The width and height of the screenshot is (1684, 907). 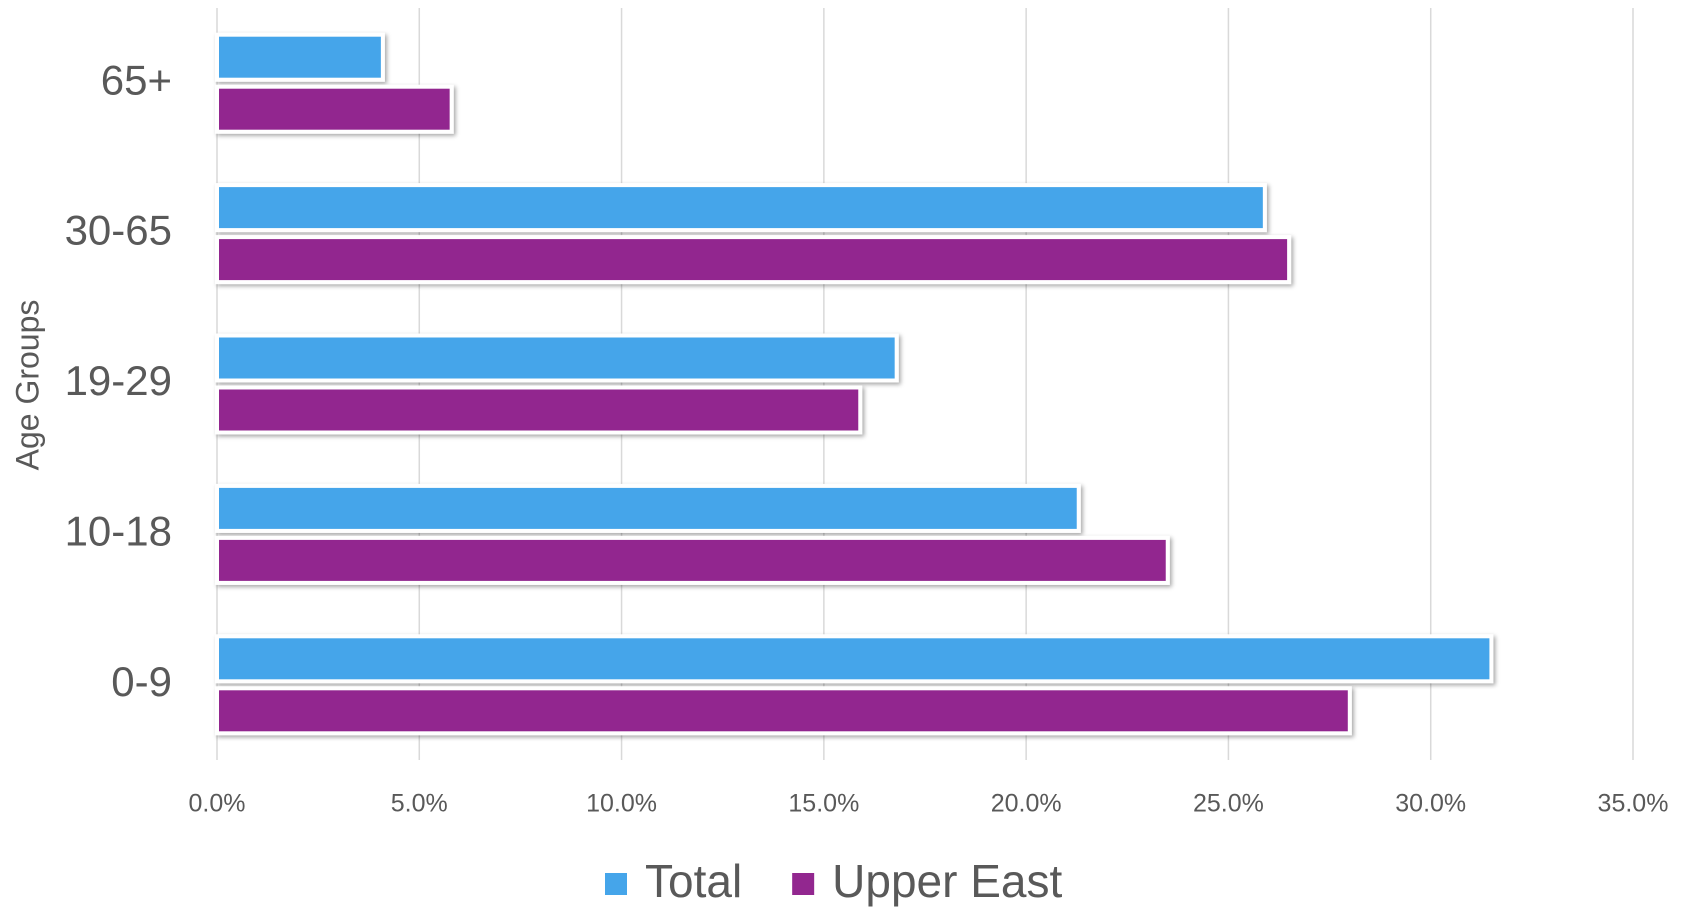 What do you see at coordinates (1228, 804) in the screenshot?
I see `x-tick-label: 25.0%` at bounding box center [1228, 804].